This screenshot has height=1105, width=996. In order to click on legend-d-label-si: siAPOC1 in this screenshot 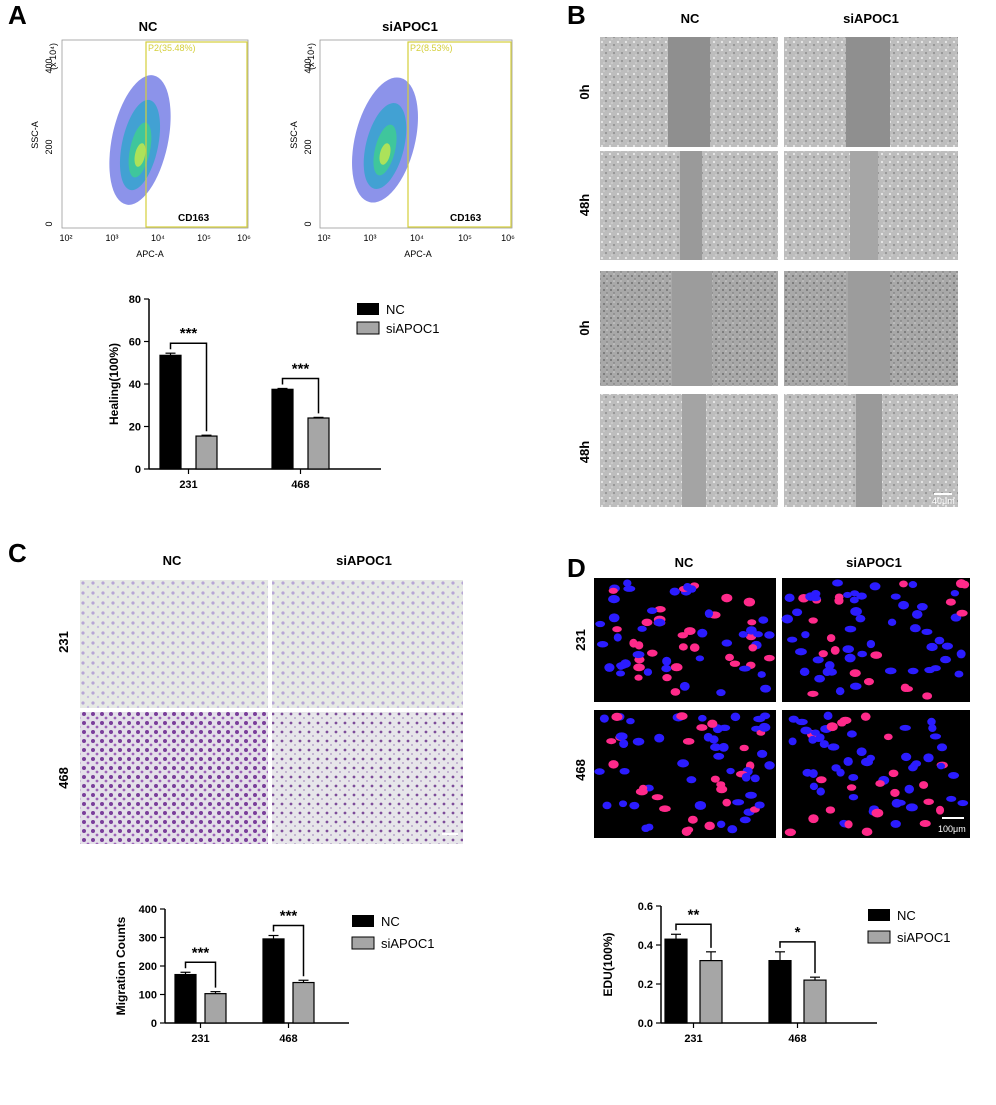, I will do `click(923, 937)`.